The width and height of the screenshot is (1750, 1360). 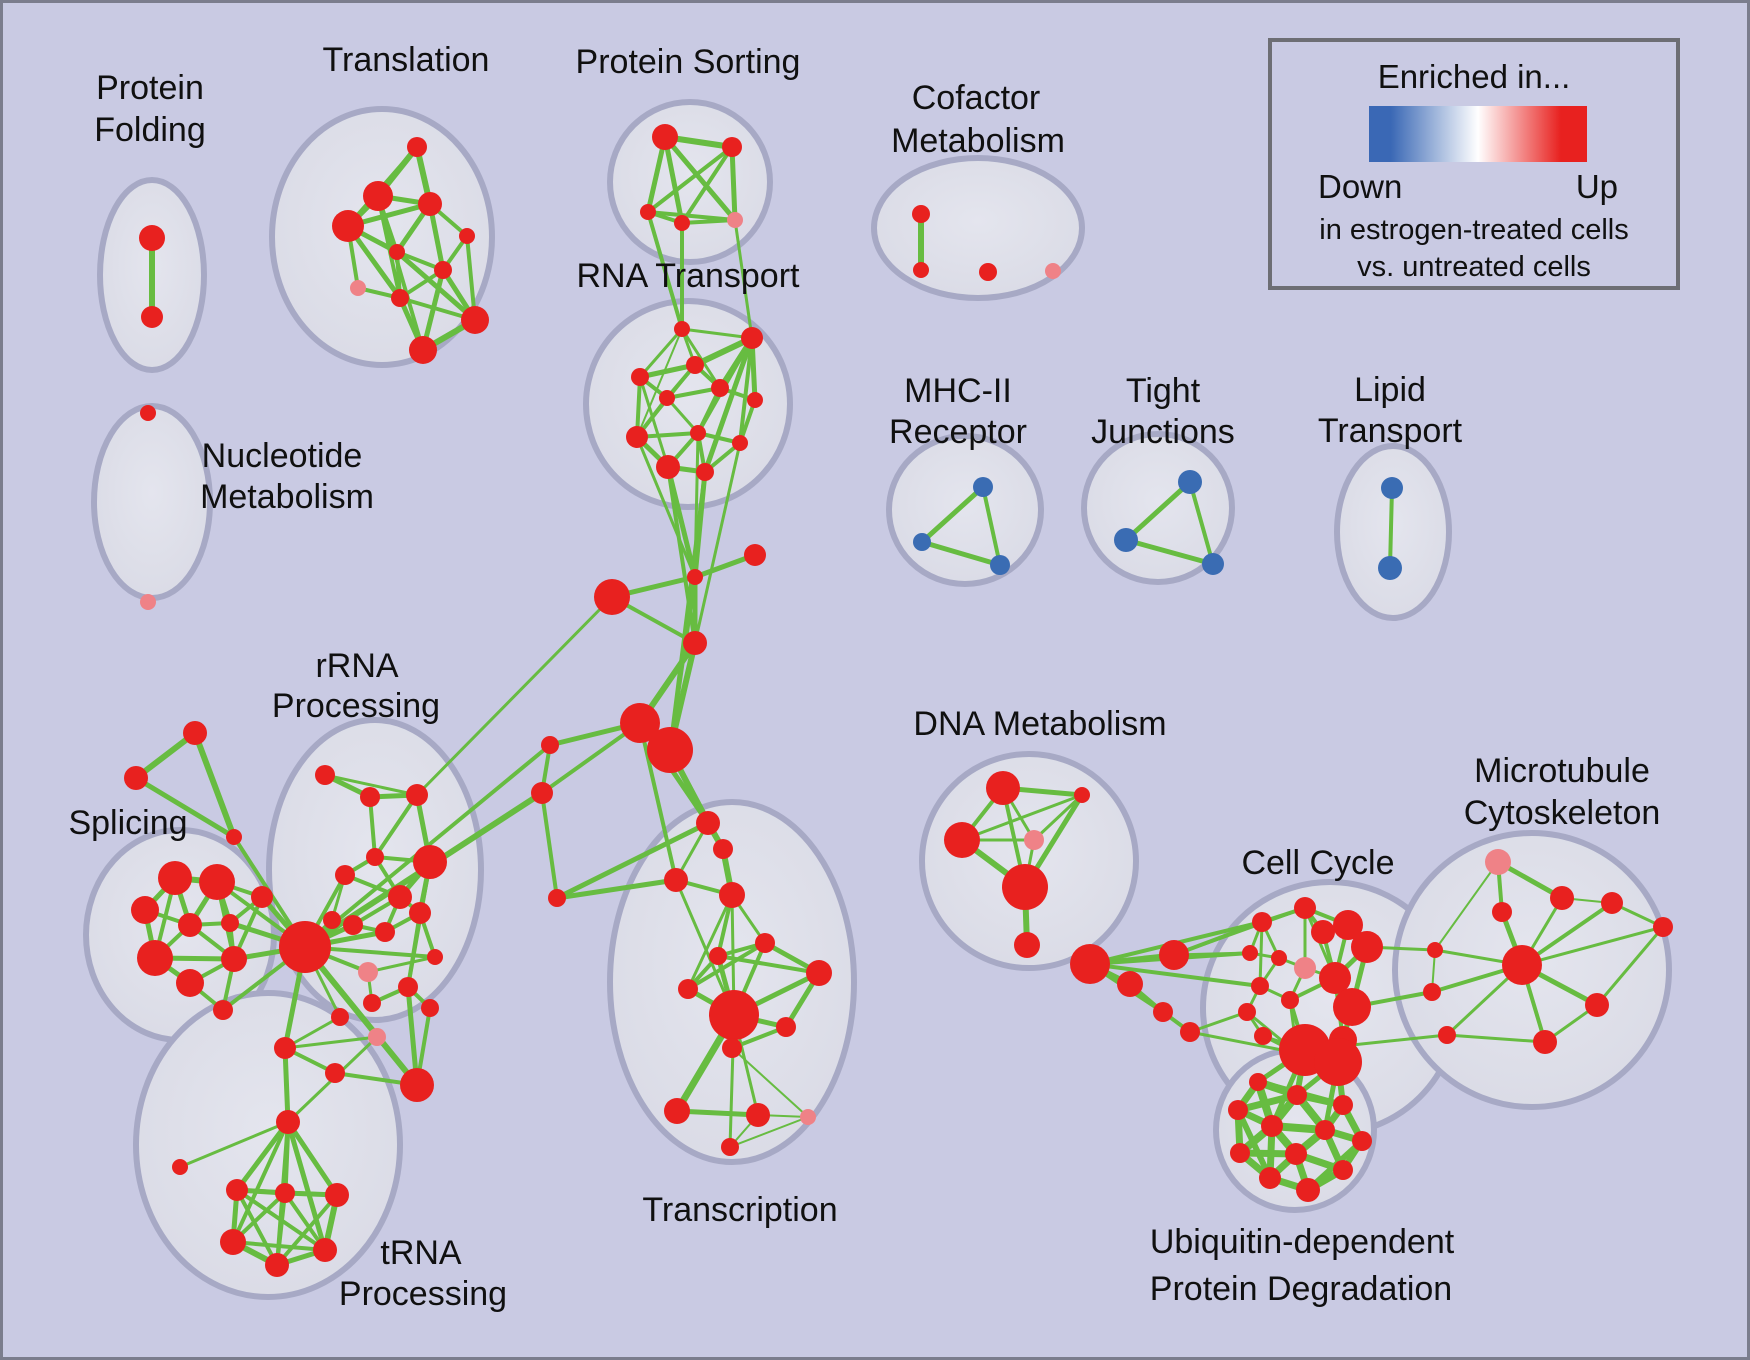 I want to click on network-node-cm, so click(x=695, y=577).